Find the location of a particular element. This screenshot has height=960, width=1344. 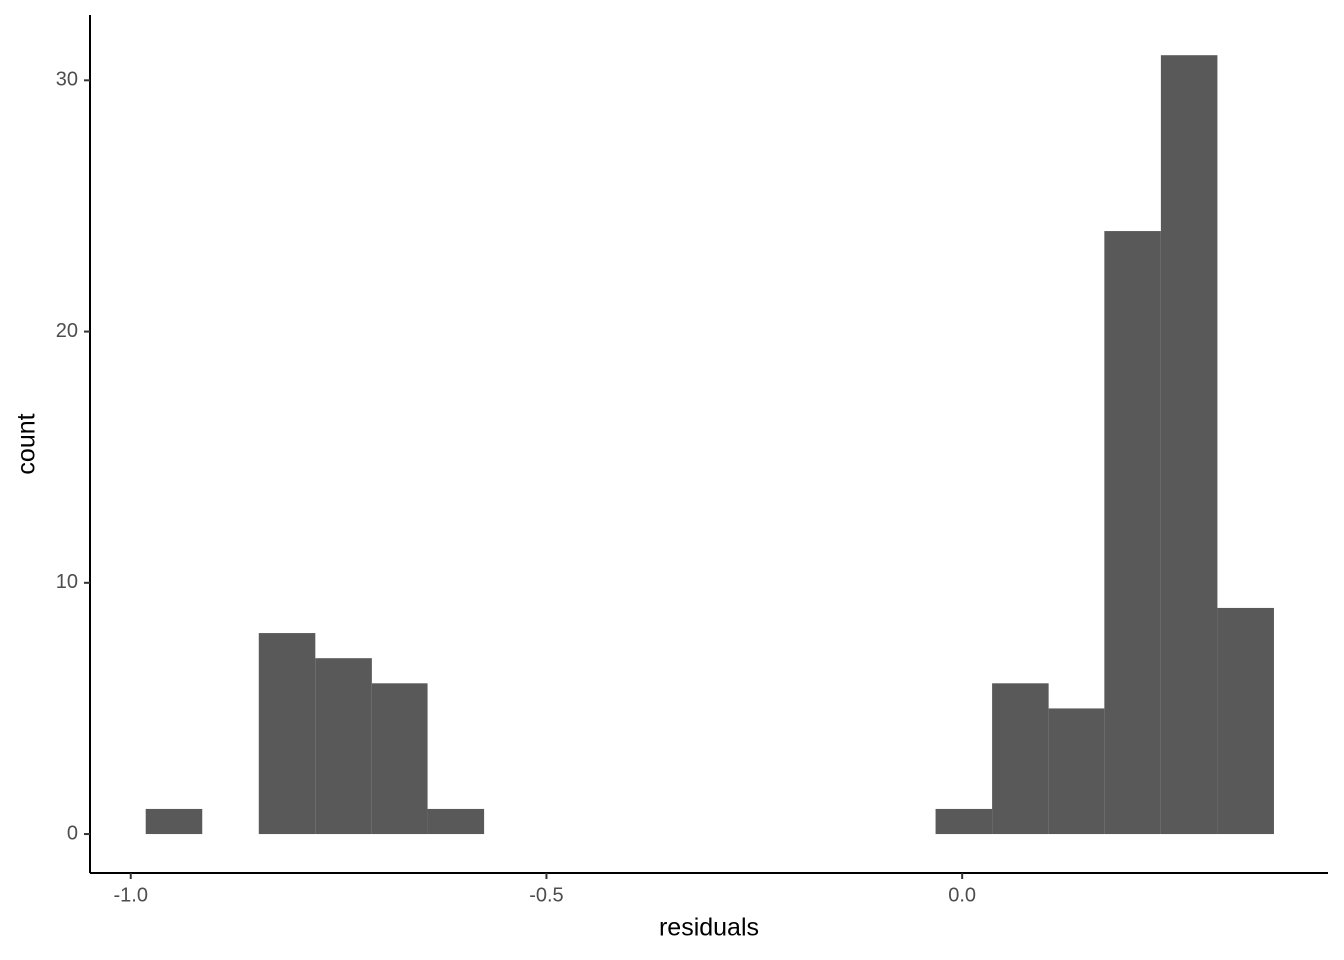

x-tick-label: -0.5 is located at coordinates (546, 895).